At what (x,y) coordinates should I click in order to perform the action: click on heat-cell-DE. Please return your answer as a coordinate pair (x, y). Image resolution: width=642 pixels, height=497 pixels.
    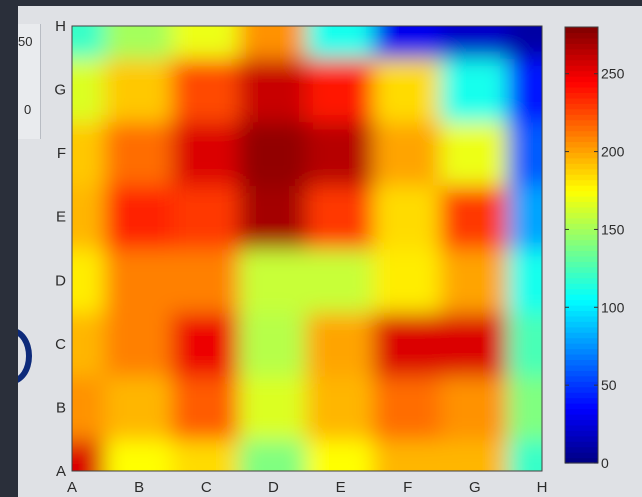
    Looking at the image, I should click on (273, 216).